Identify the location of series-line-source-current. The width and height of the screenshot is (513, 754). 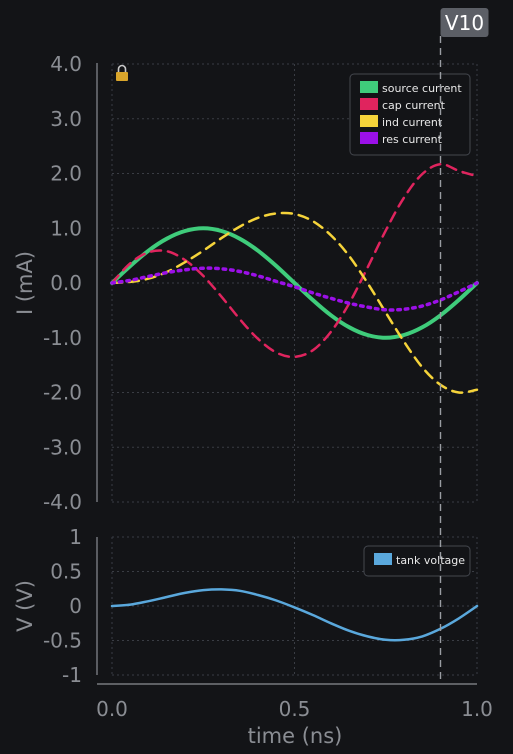
(294, 283).